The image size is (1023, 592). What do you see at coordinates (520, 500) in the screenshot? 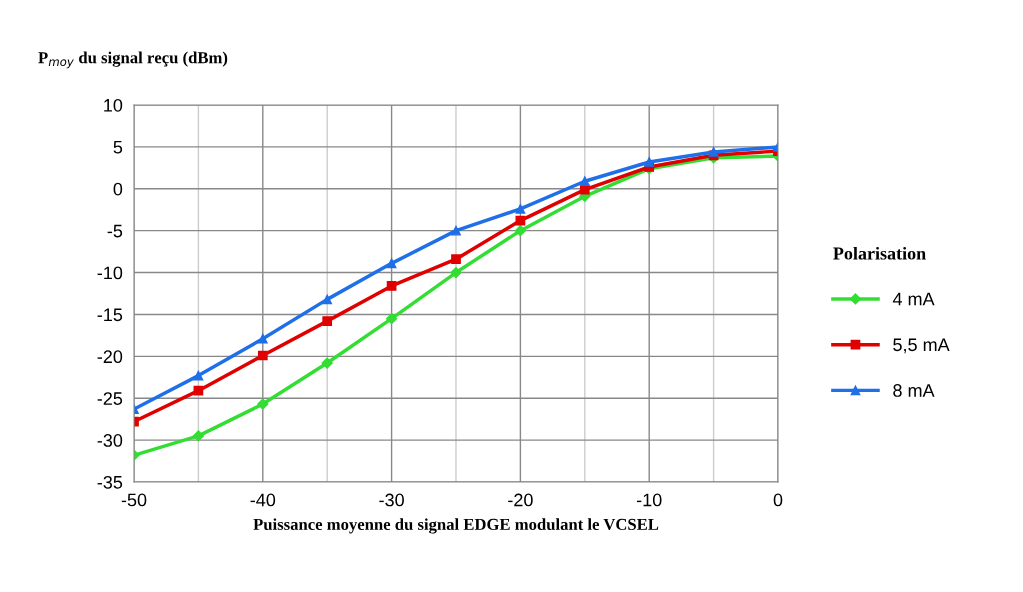
I see `x-tick-label: -20` at bounding box center [520, 500].